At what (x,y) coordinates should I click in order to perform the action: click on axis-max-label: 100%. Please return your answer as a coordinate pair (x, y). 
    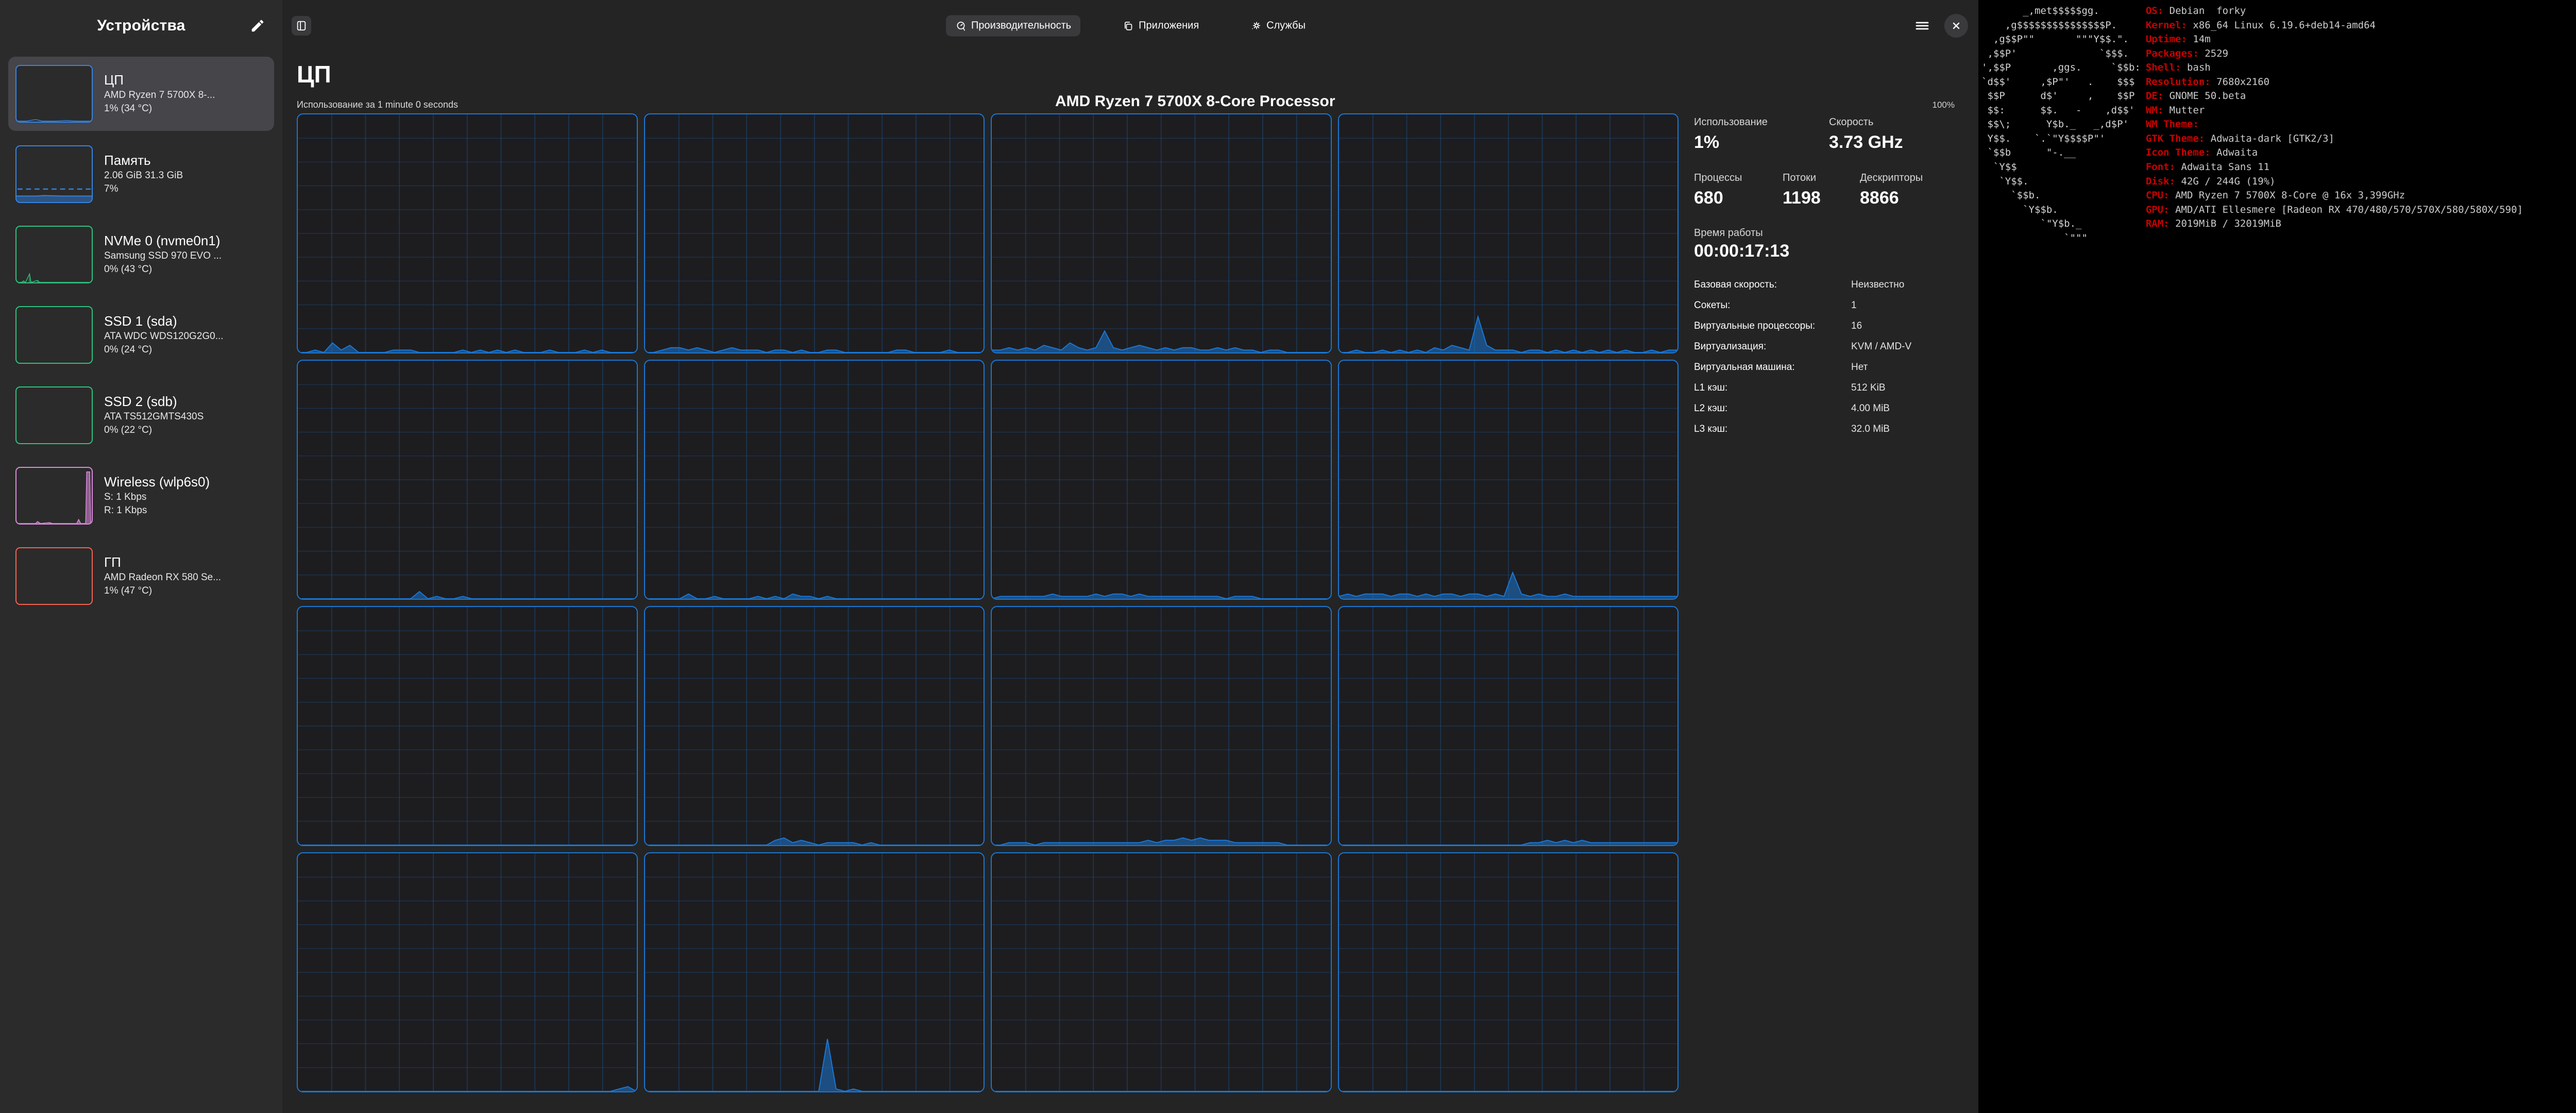
    Looking at the image, I should click on (1944, 105).